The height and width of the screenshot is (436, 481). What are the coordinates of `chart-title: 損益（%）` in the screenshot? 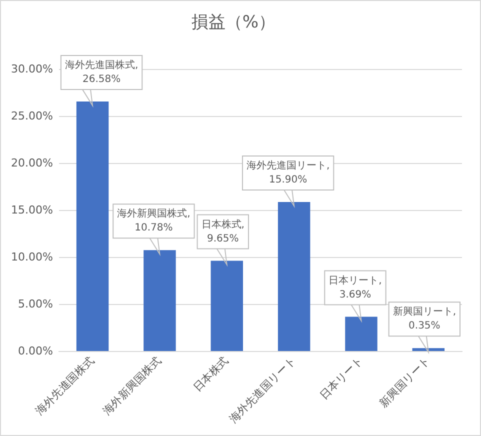 It's located at (233, 22).